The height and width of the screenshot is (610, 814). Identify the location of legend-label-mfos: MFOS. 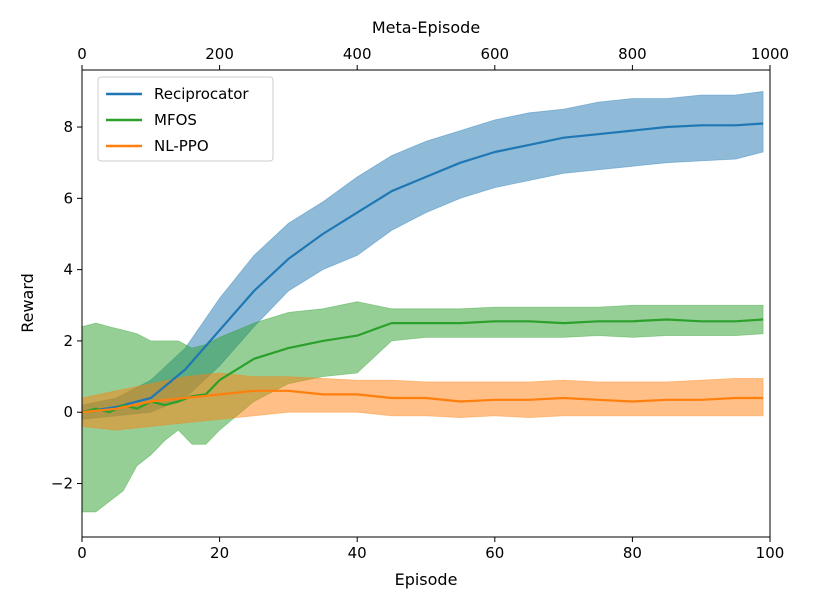
(175, 120).